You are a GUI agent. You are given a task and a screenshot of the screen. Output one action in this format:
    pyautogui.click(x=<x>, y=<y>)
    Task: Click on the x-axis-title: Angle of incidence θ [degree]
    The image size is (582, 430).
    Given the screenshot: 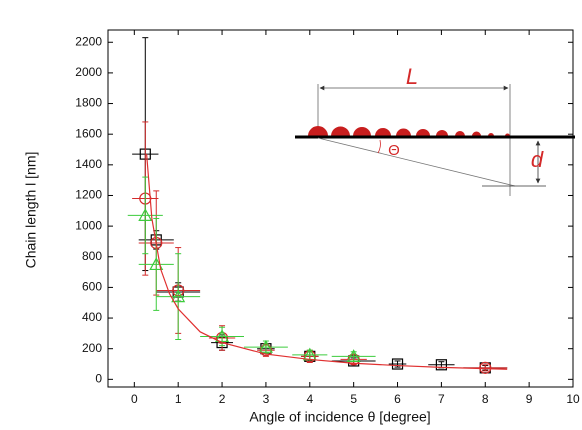 What is the action you would take?
    pyautogui.click(x=339, y=417)
    